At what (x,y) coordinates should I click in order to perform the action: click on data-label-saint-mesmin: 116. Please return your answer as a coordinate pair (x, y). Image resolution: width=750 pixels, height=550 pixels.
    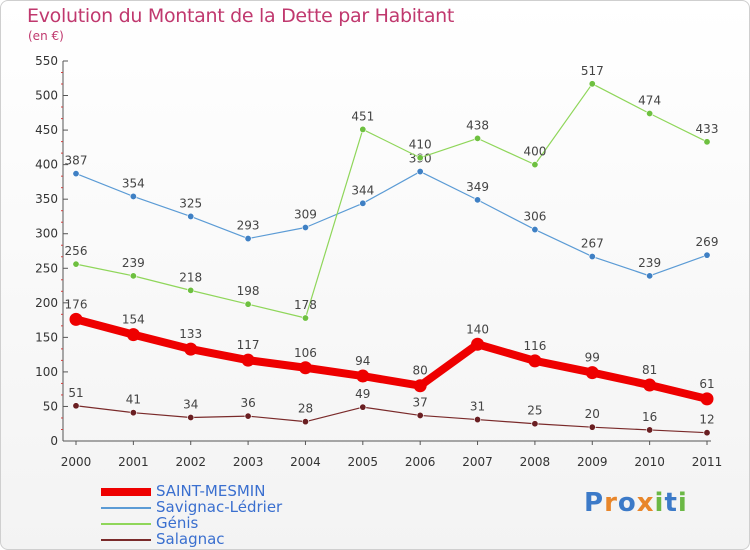
    Looking at the image, I should click on (534, 346).